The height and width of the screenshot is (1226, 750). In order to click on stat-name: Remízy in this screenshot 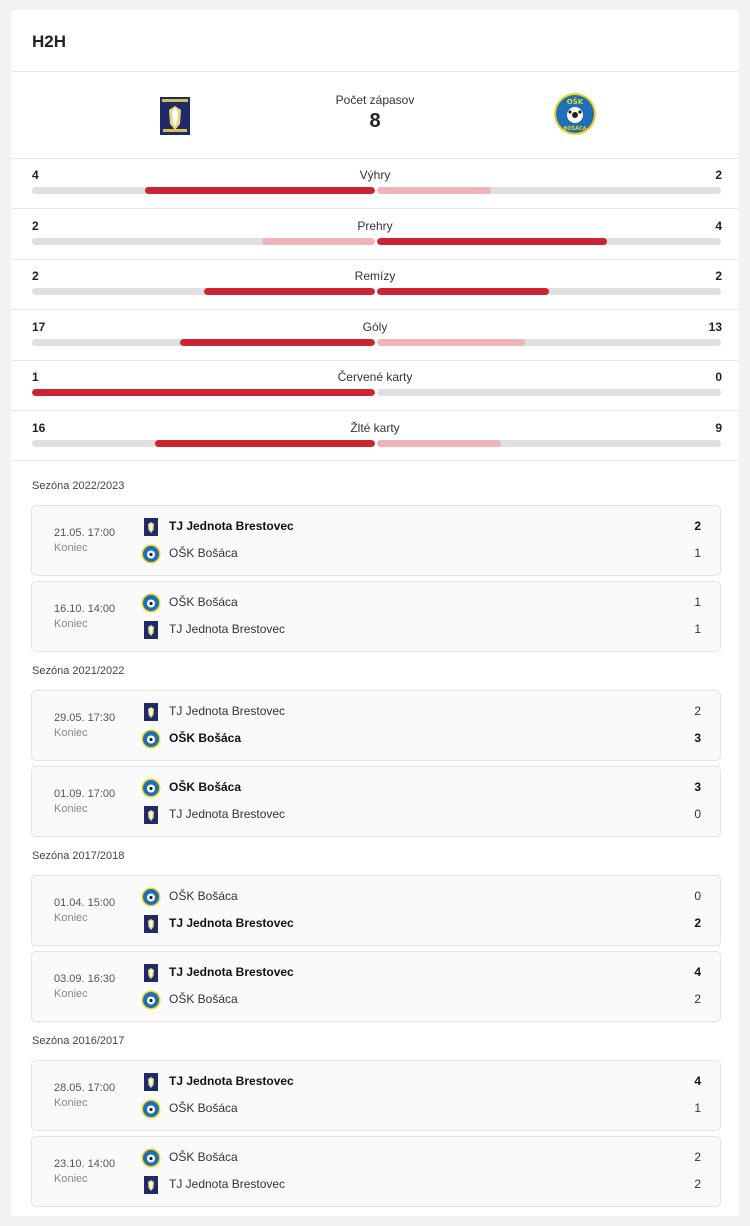, I will do `click(375, 276)`.